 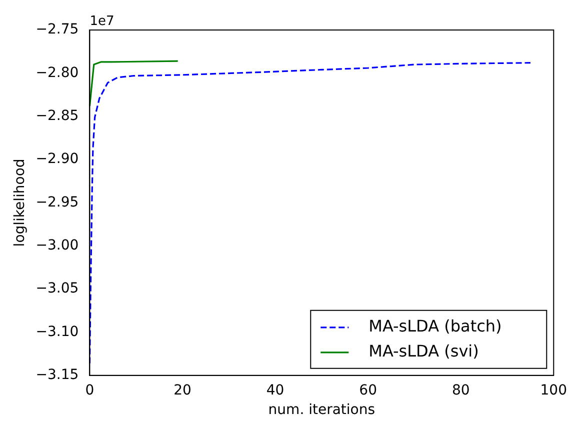 What do you see at coordinates (57, 30) in the screenshot?
I see `y-tick-label: −2.75` at bounding box center [57, 30].